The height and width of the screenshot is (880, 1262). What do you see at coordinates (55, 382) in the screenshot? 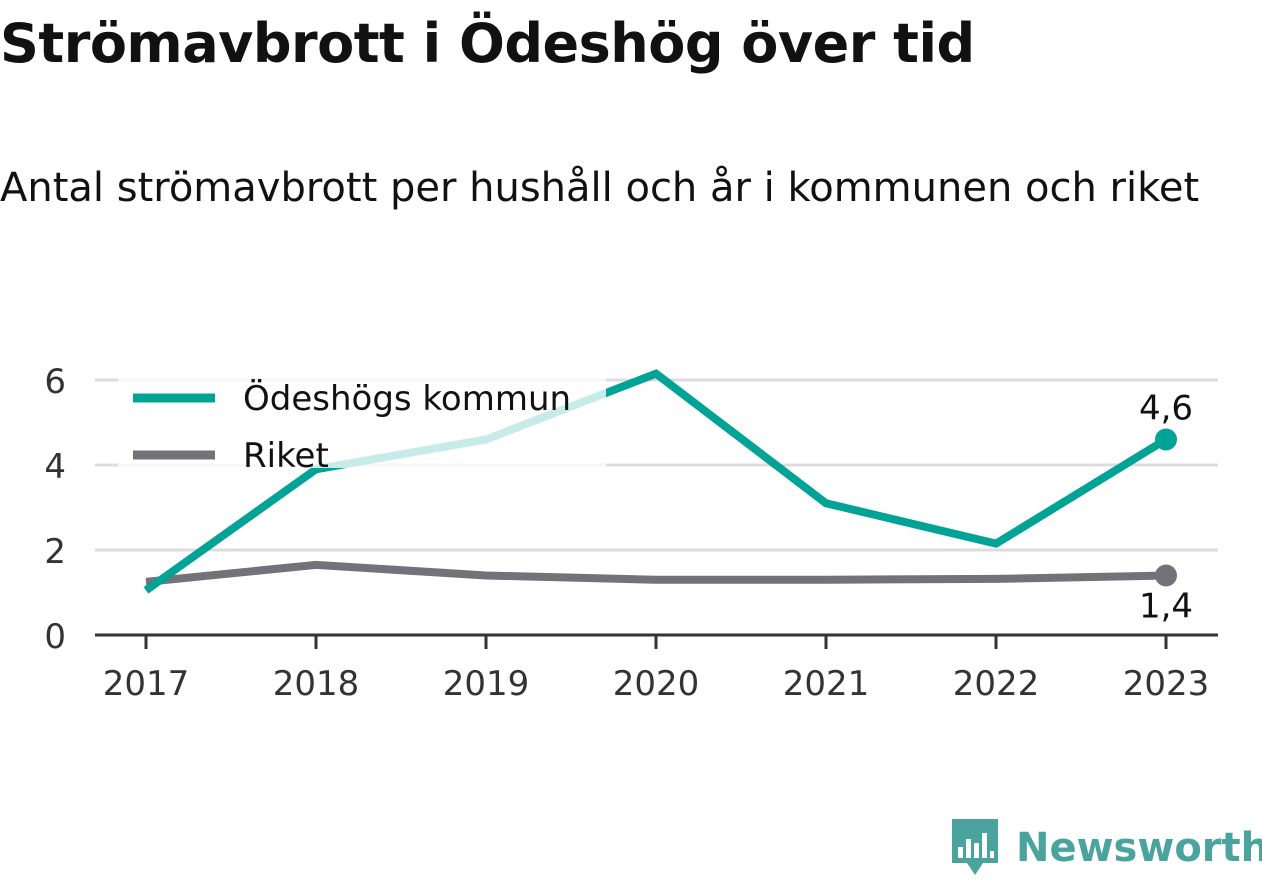
I see `y-tick-label: 6` at bounding box center [55, 382].